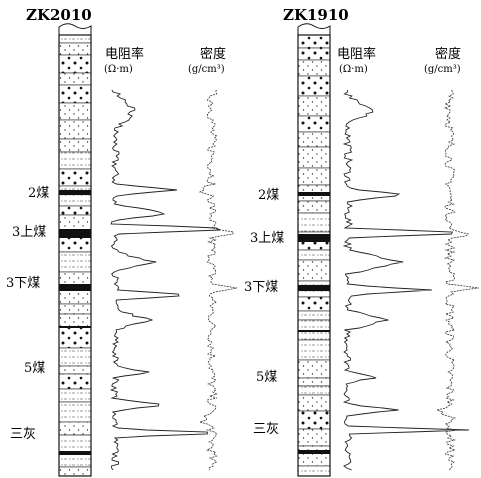  I want to click on well-id: ZK2010, so click(59, 15).